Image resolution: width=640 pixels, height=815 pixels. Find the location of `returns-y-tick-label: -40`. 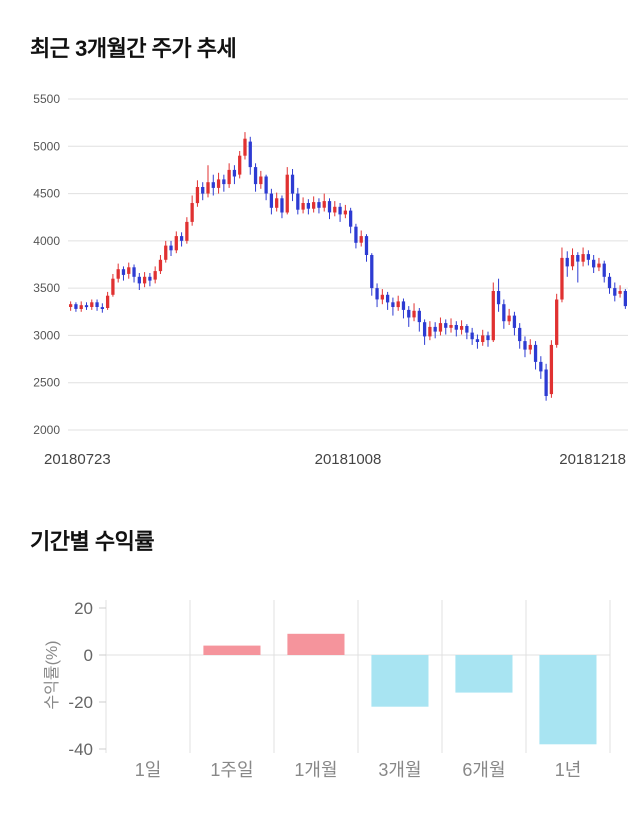

returns-y-tick-label: -40 is located at coordinates (80, 749).